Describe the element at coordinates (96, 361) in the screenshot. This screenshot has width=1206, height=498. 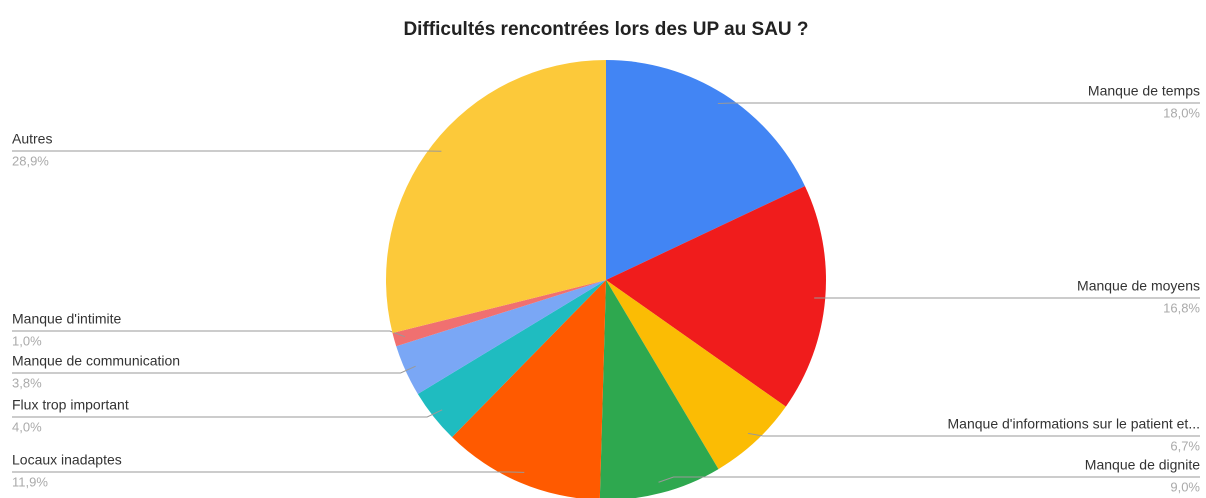
I see `slice-label: Manque de communication` at that location.